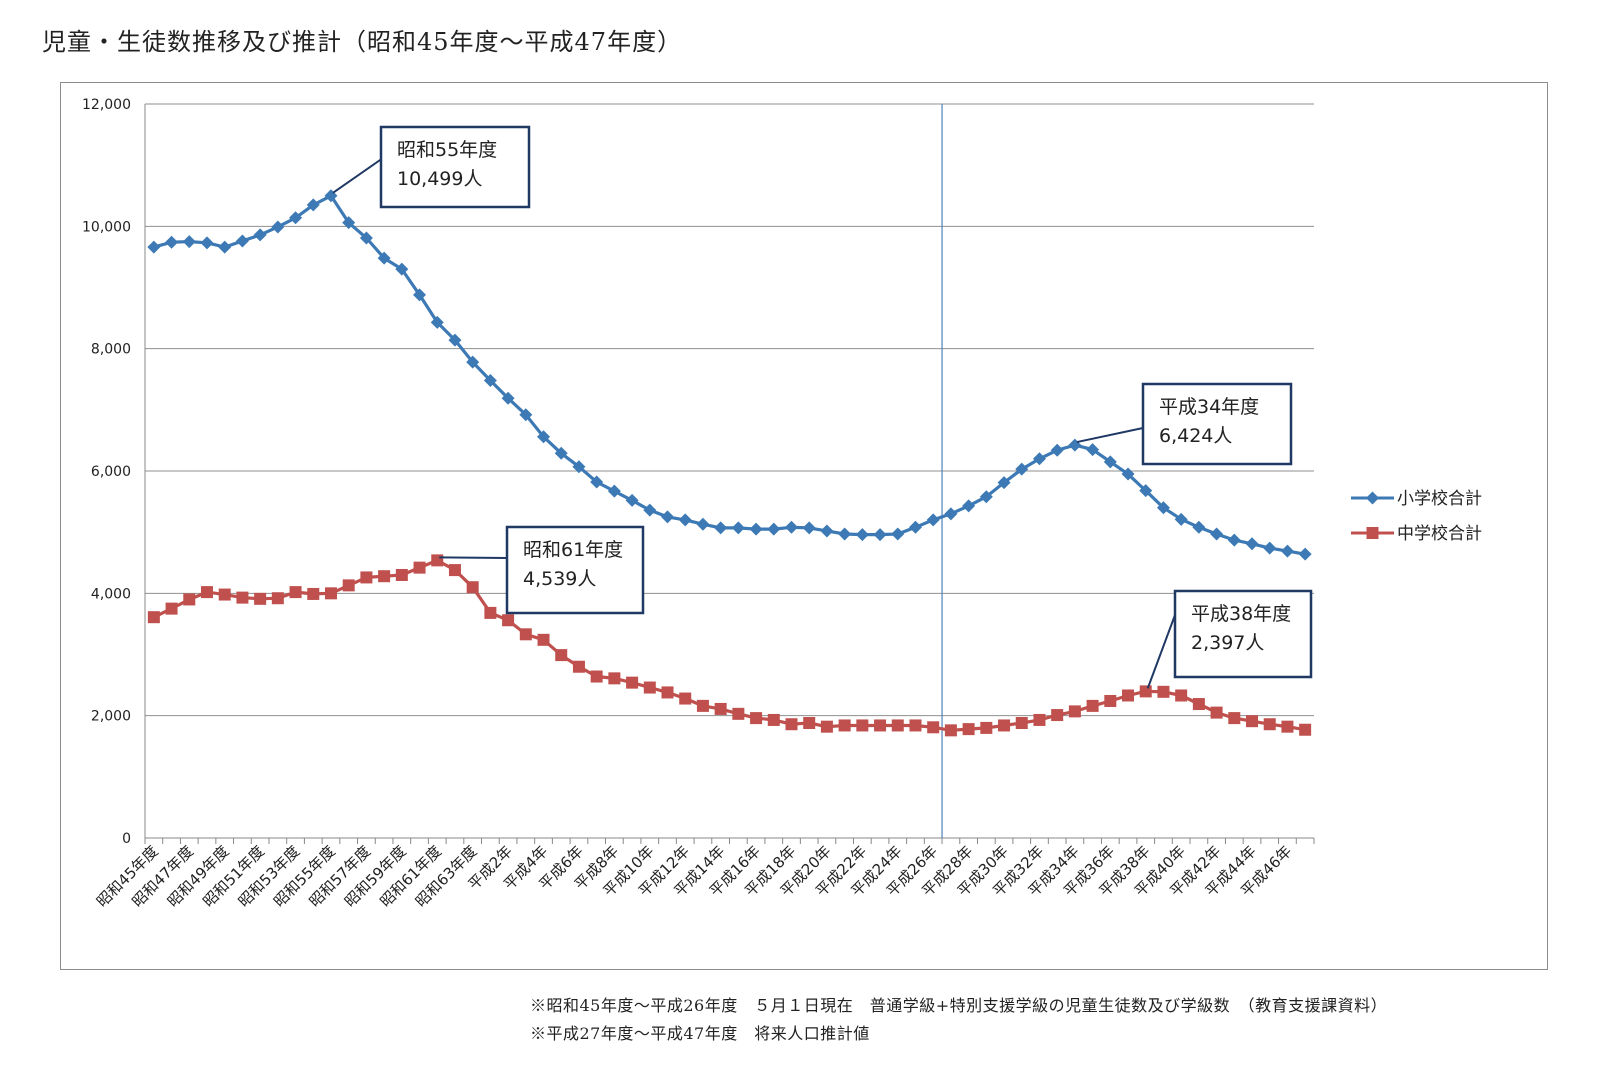 The height and width of the screenshot is (1073, 1600). What do you see at coordinates (1241, 614) in the screenshot?
I see `callout-label: 平成38年度` at bounding box center [1241, 614].